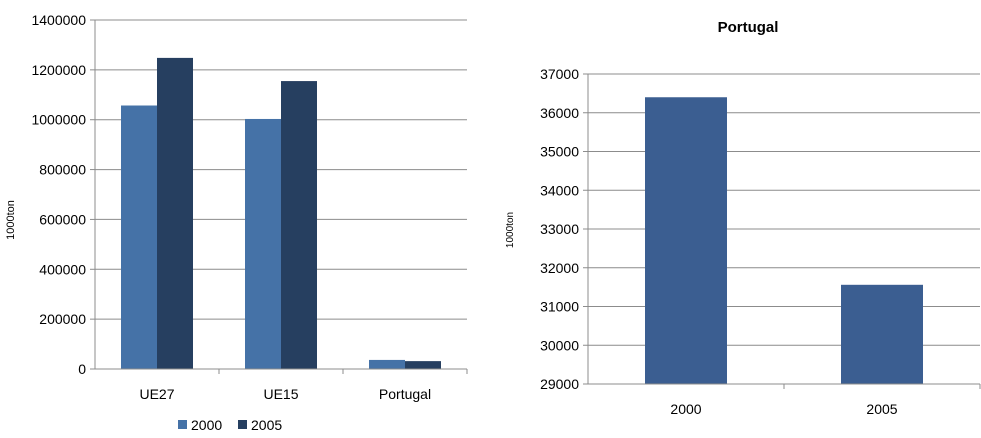 Image resolution: width=981 pixels, height=438 pixels. Describe the element at coordinates (559, 113) in the screenshot. I see `y-tick-label: 36000` at that location.